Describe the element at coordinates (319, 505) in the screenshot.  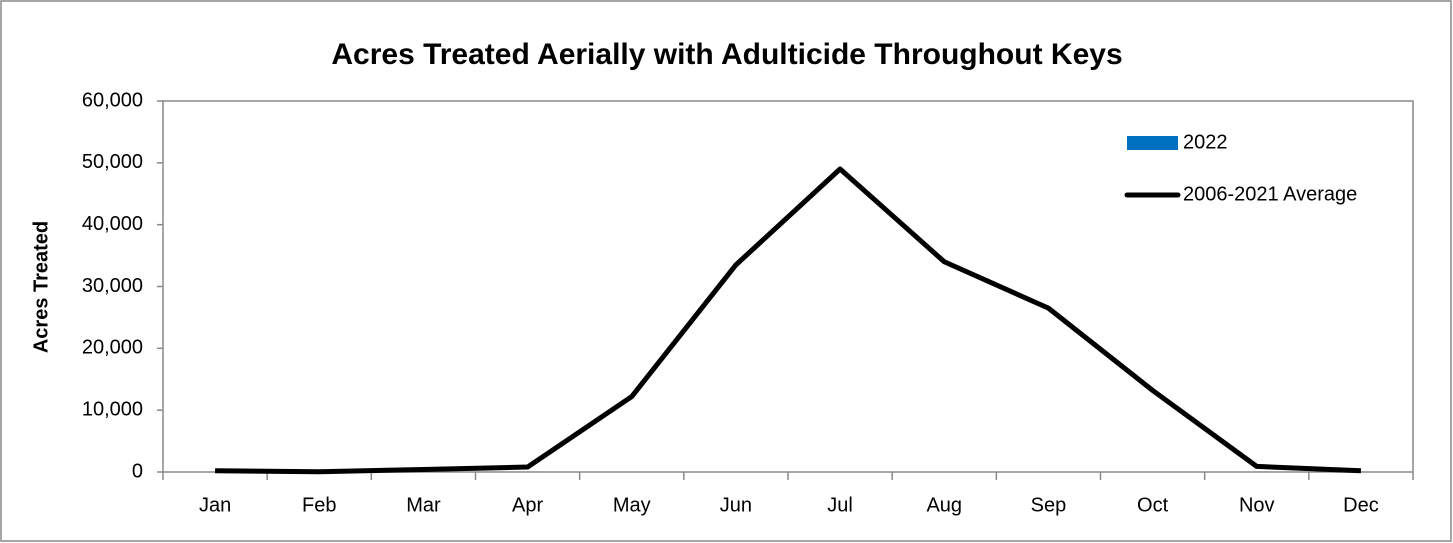
I see `x-tick-label: Feb` at that location.